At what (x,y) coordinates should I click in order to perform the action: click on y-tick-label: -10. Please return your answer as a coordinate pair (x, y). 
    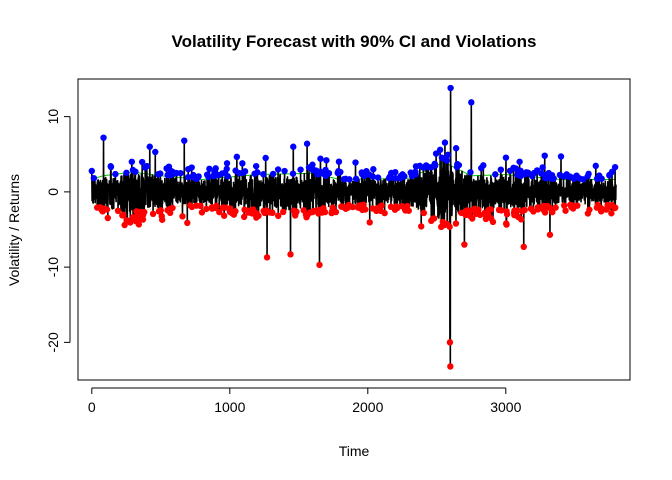
    Looking at the image, I should click on (53, 267).